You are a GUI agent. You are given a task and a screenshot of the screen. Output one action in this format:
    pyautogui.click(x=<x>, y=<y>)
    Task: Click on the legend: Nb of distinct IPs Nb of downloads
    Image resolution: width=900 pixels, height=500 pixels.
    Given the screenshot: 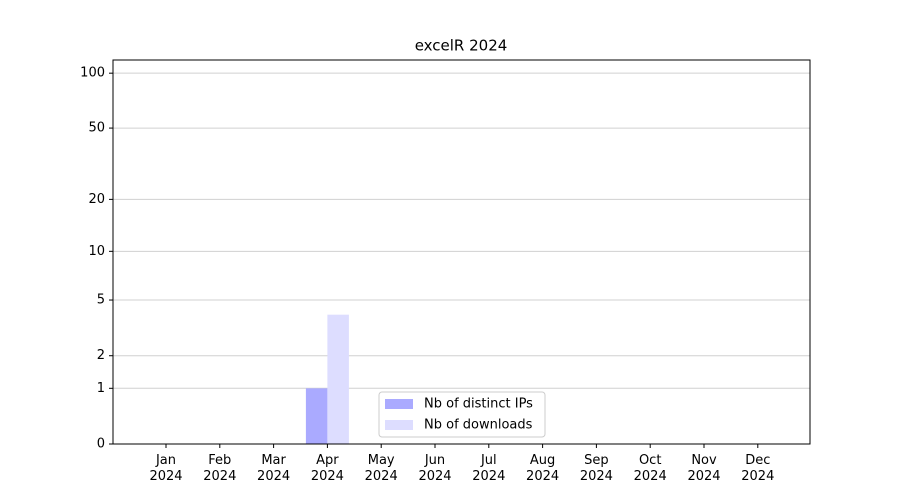 What is the action you would take?
    pyautogui.click(x=462, y=414)
    